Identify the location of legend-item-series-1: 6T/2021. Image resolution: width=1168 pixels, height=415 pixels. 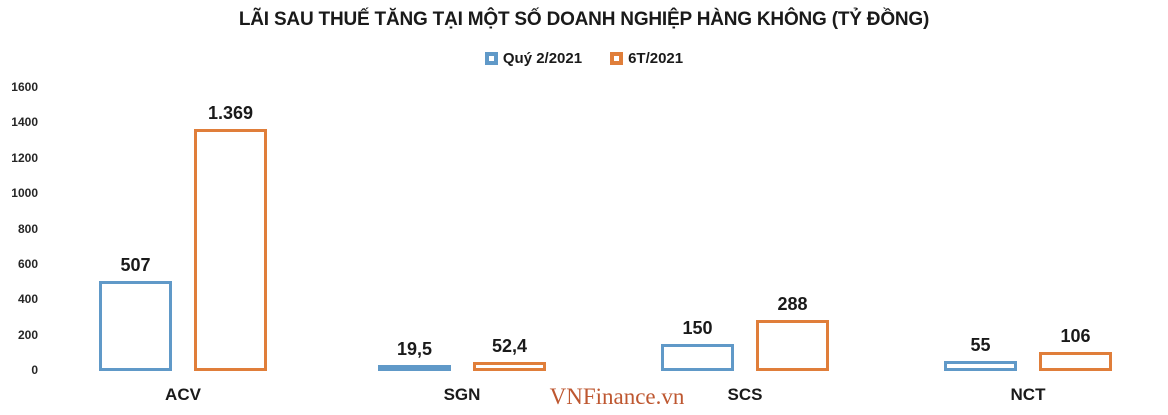
(646, 58).